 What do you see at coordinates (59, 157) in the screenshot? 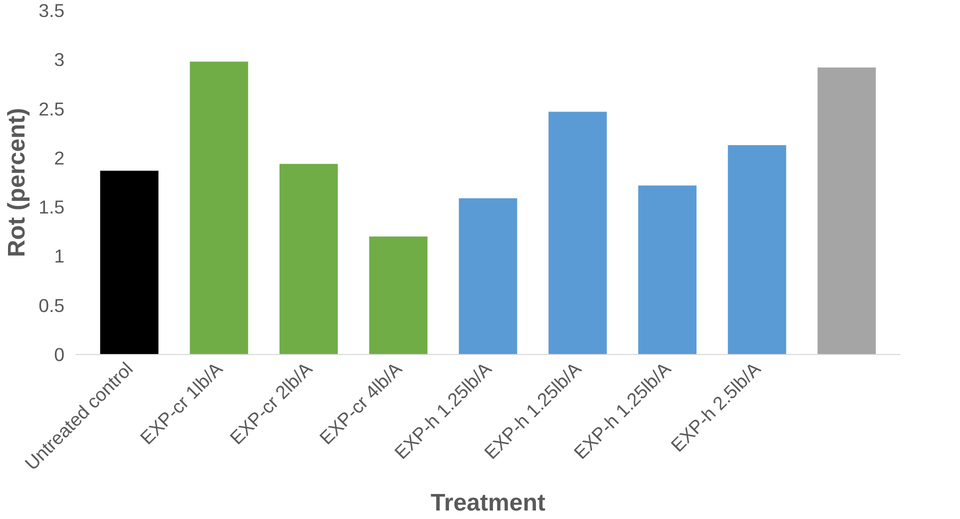
I see `y-tick-label: 2` at bounding box center [59, 157].